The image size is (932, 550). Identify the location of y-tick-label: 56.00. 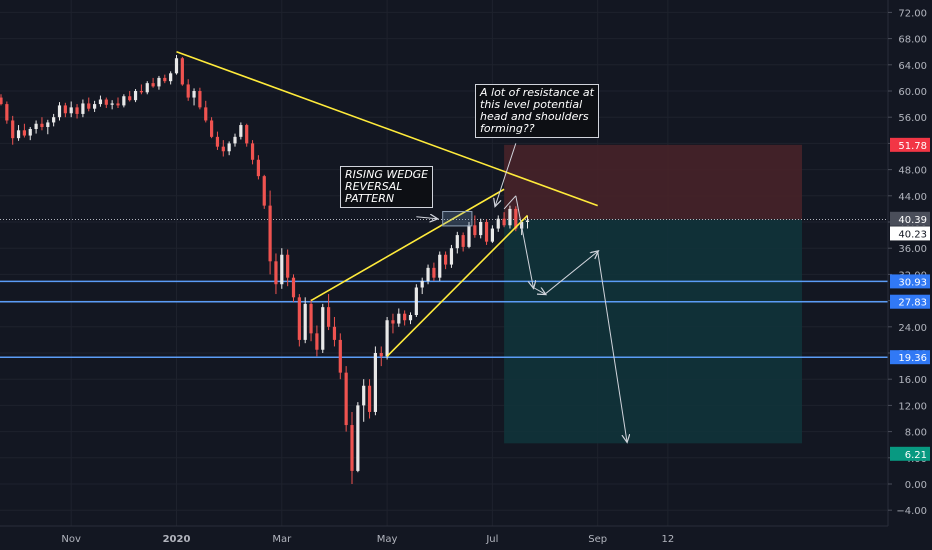
(912, 118).